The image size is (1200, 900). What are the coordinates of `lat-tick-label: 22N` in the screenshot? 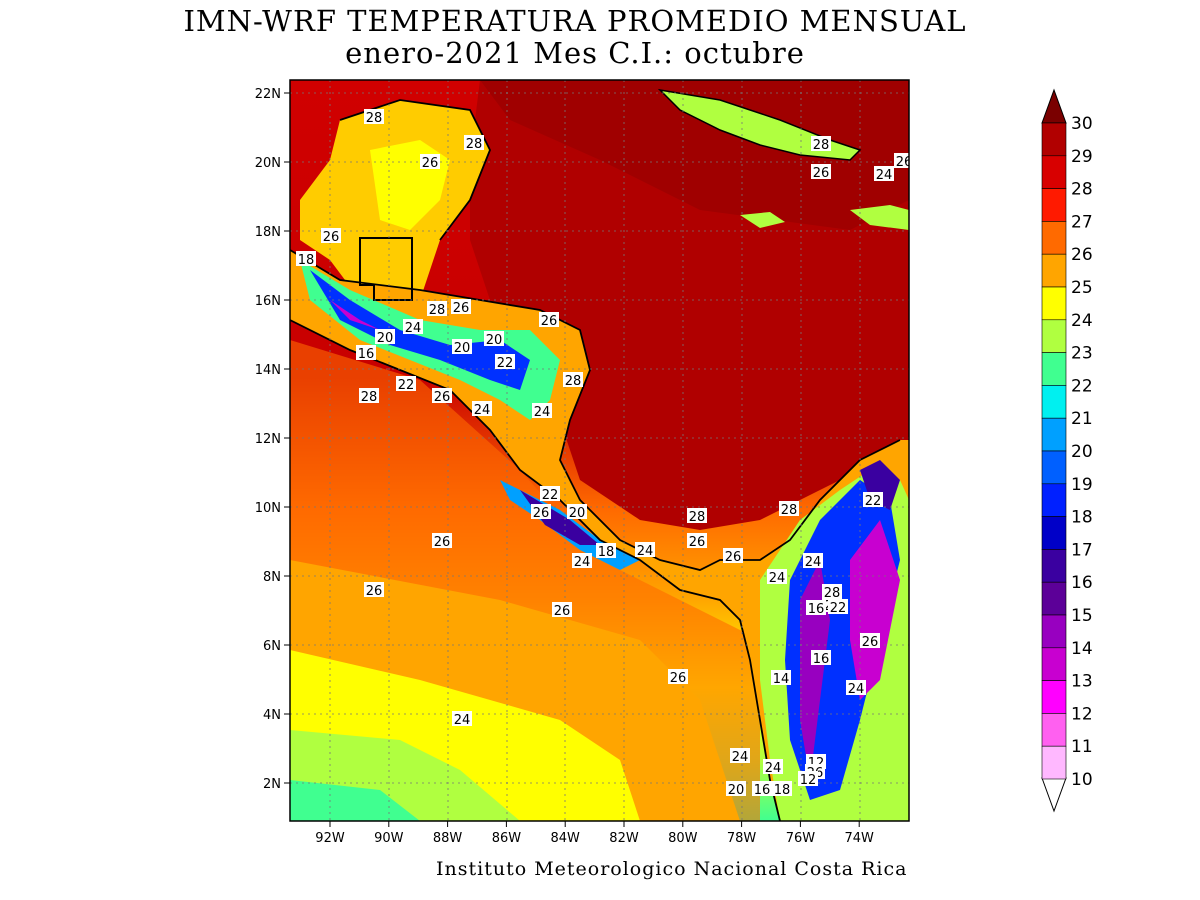 It's located at (268, 94).